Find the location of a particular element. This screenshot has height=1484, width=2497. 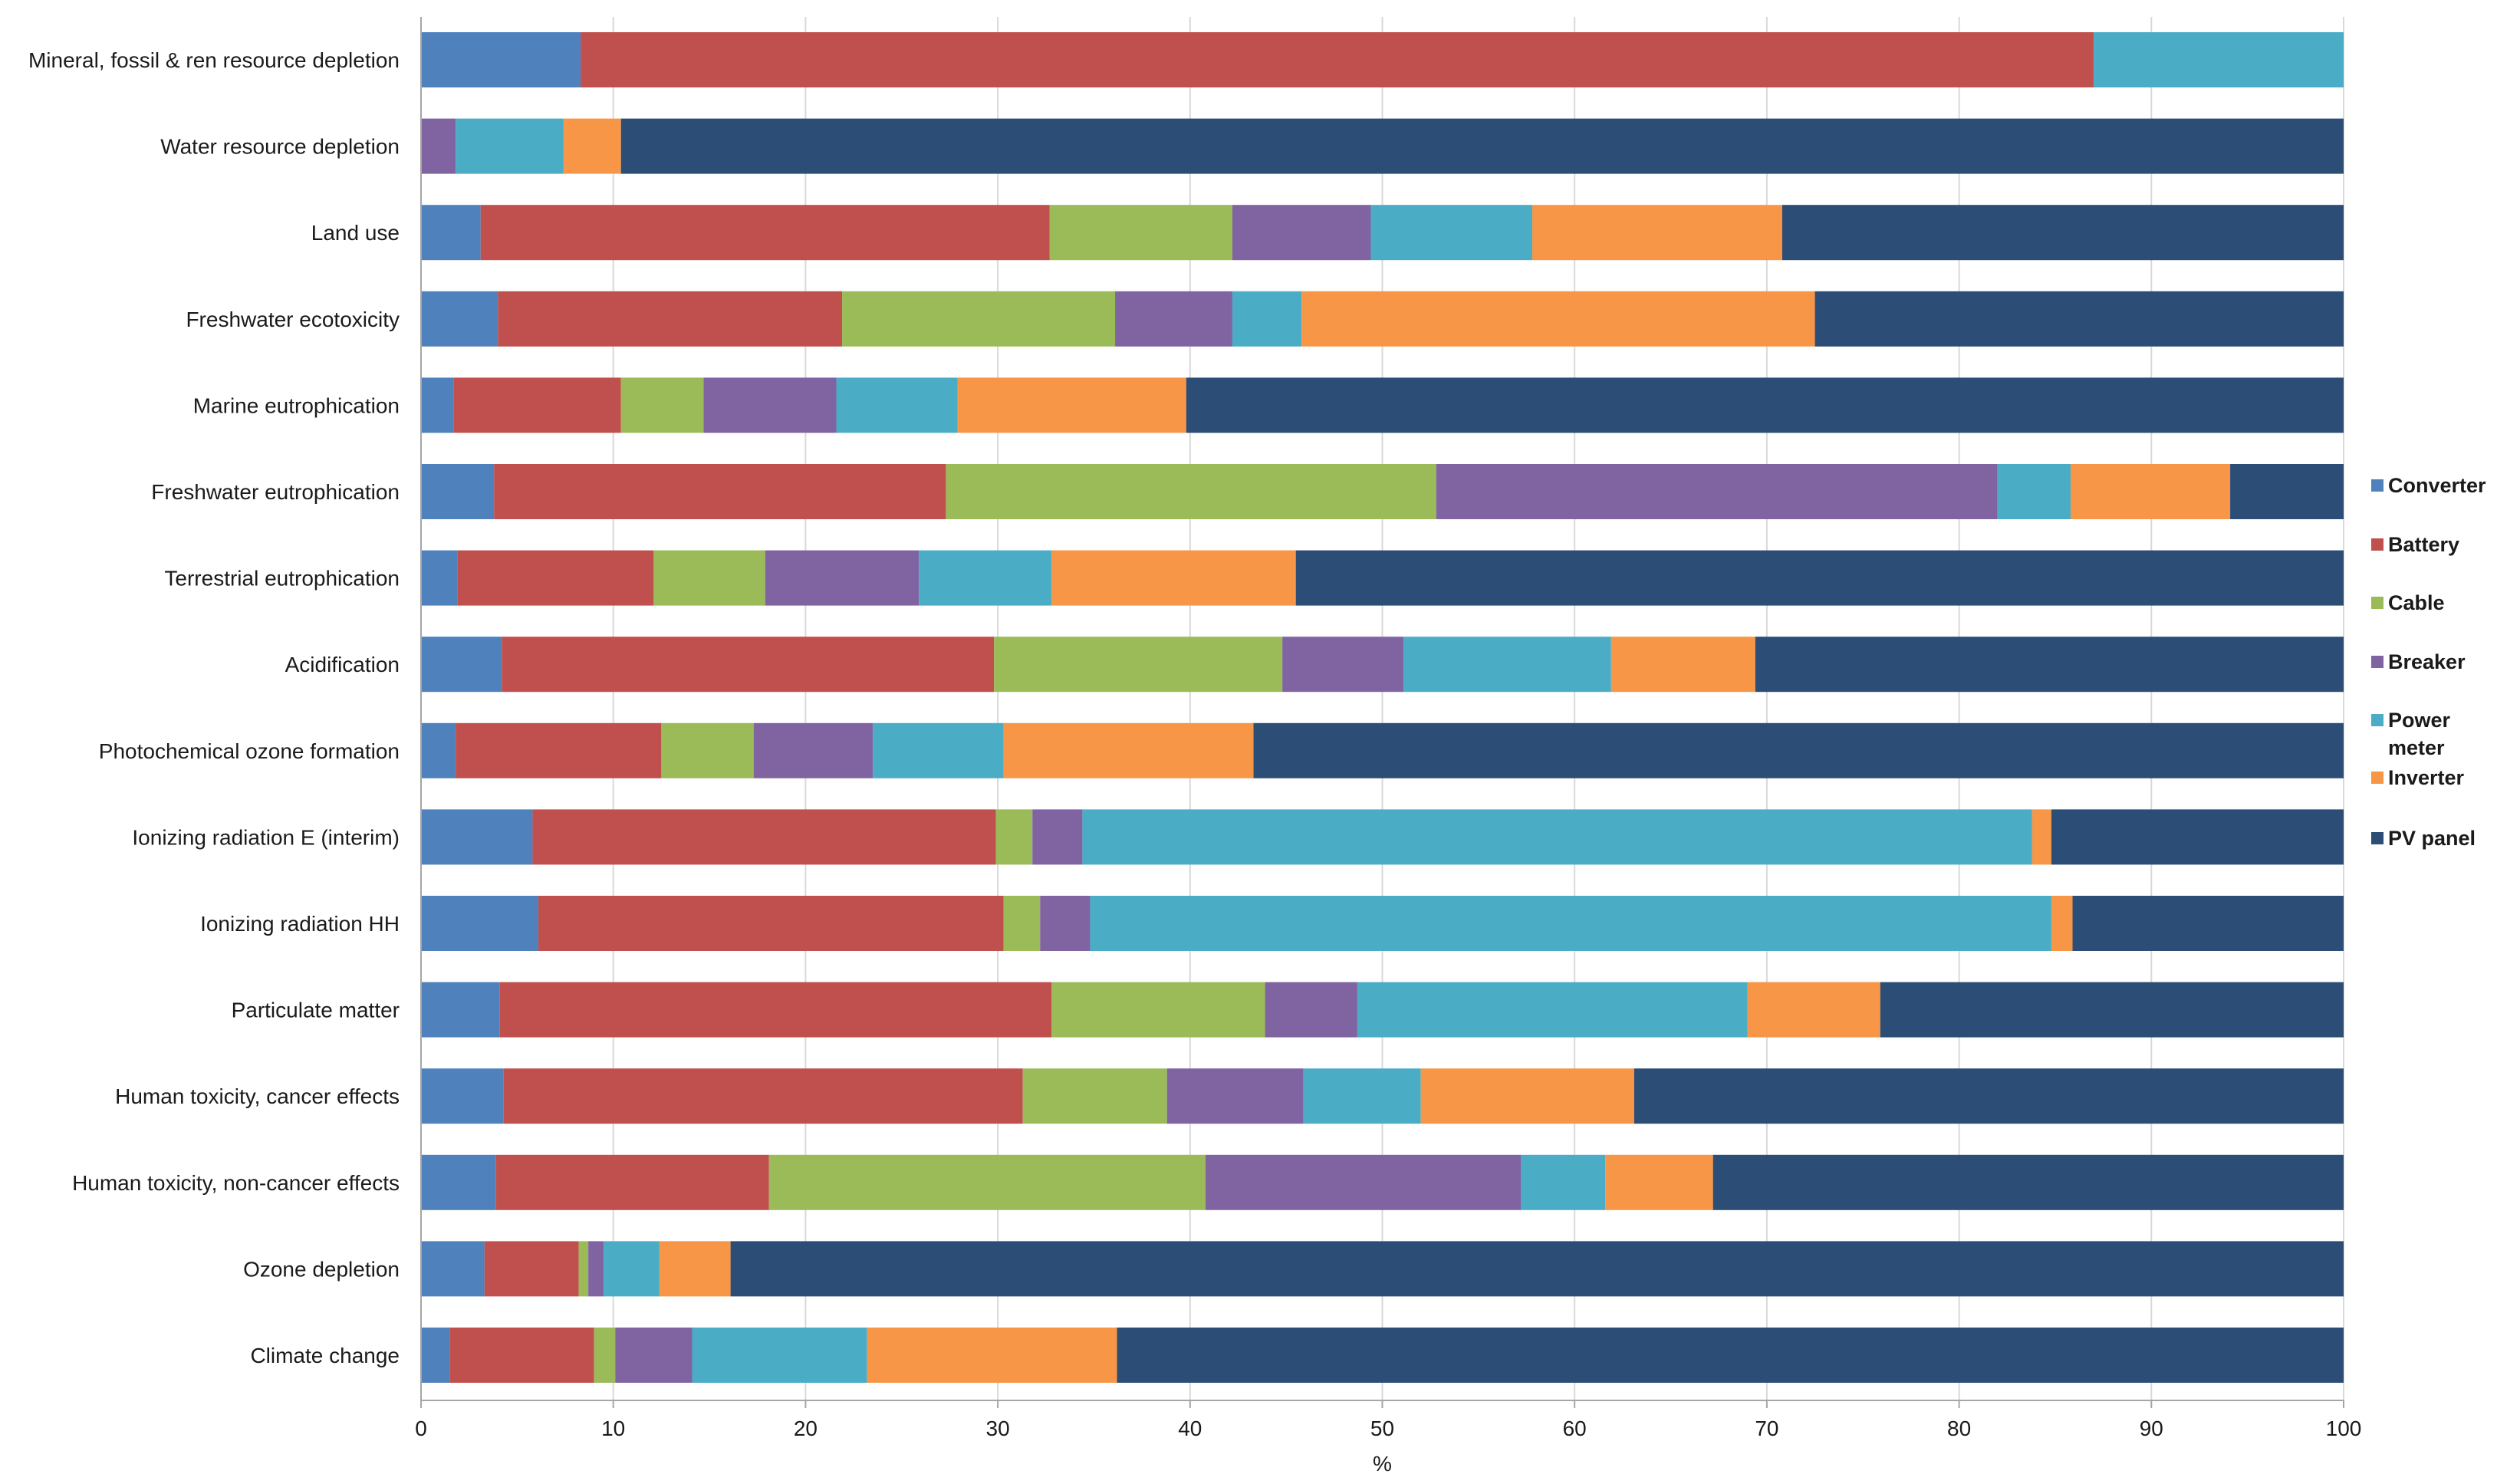

category-label: Human toxicity, cancer effects is located at coordinates (257, 1096).